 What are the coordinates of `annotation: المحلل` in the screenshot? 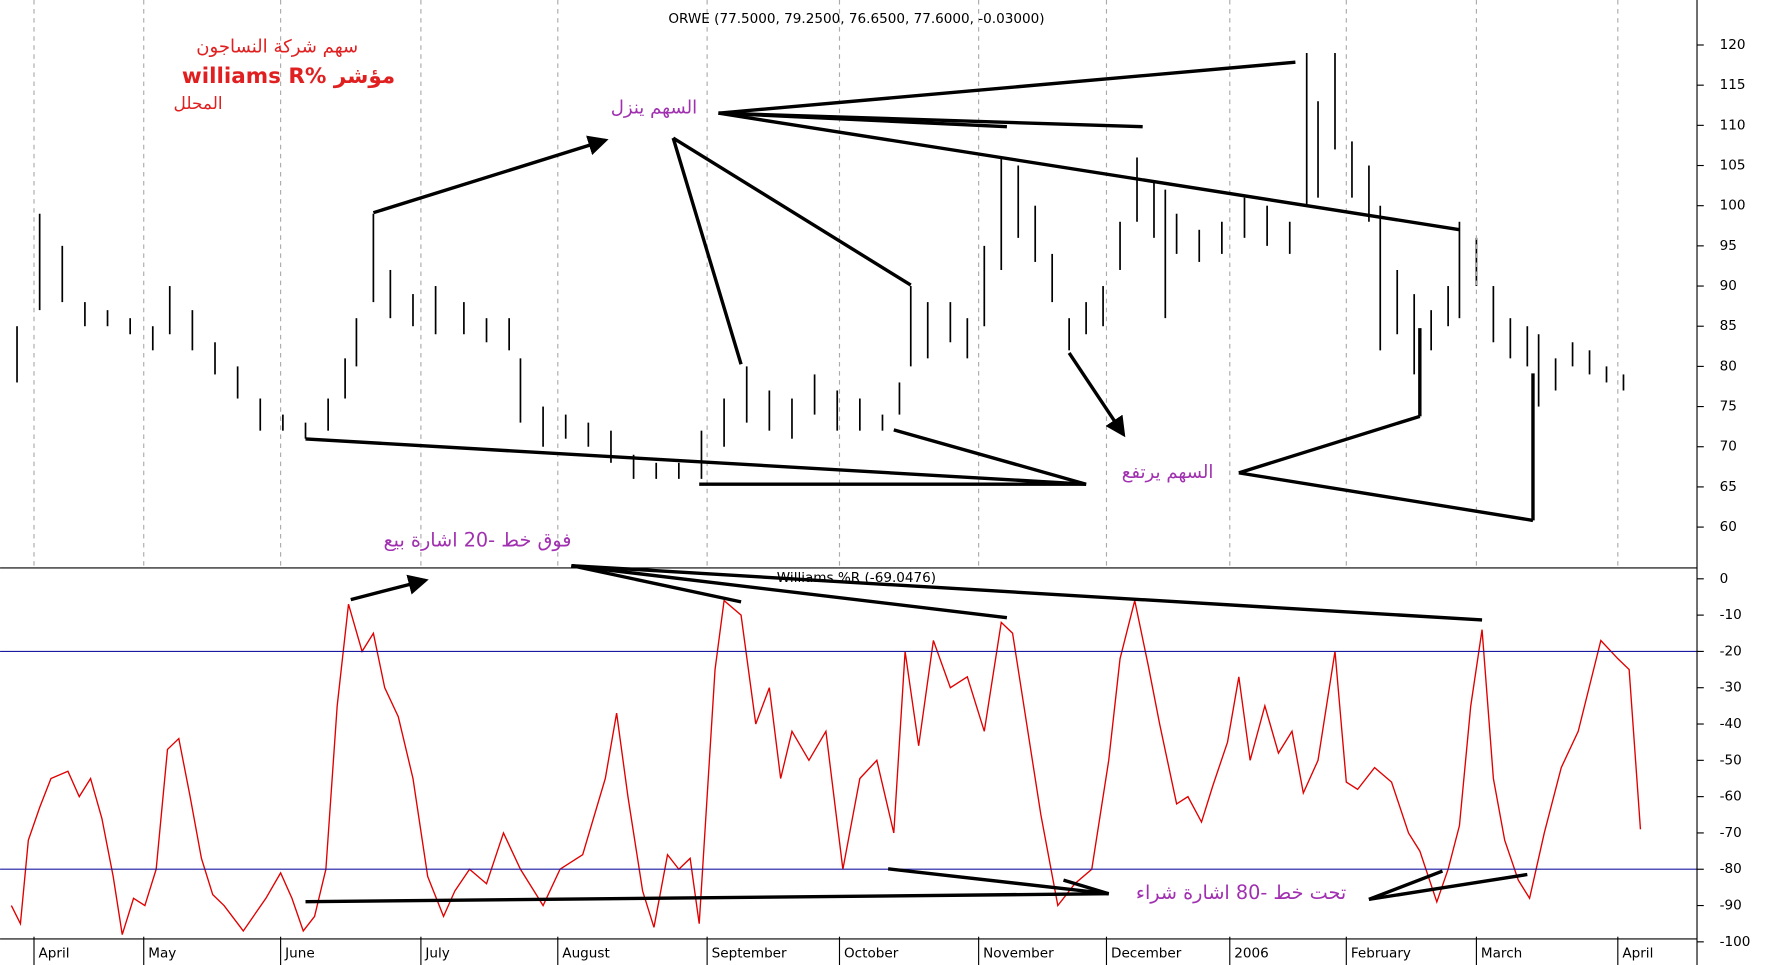 It's located at (197, 103).